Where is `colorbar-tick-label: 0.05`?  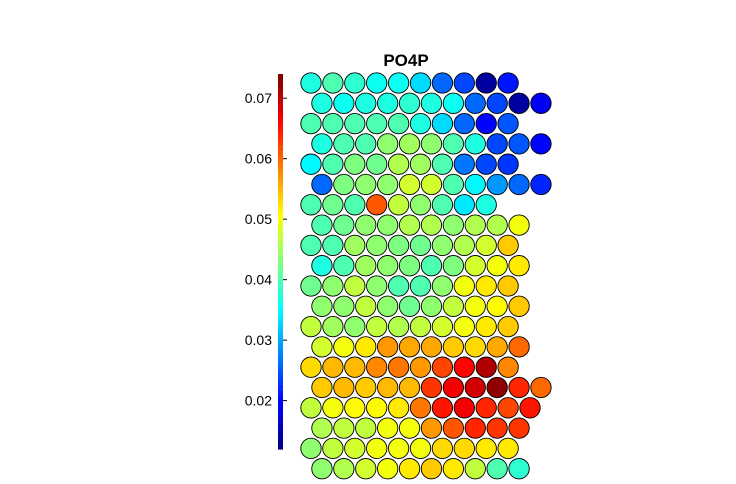 colorbar-tick-label: 0.05 is located at coordinates (258, 219).